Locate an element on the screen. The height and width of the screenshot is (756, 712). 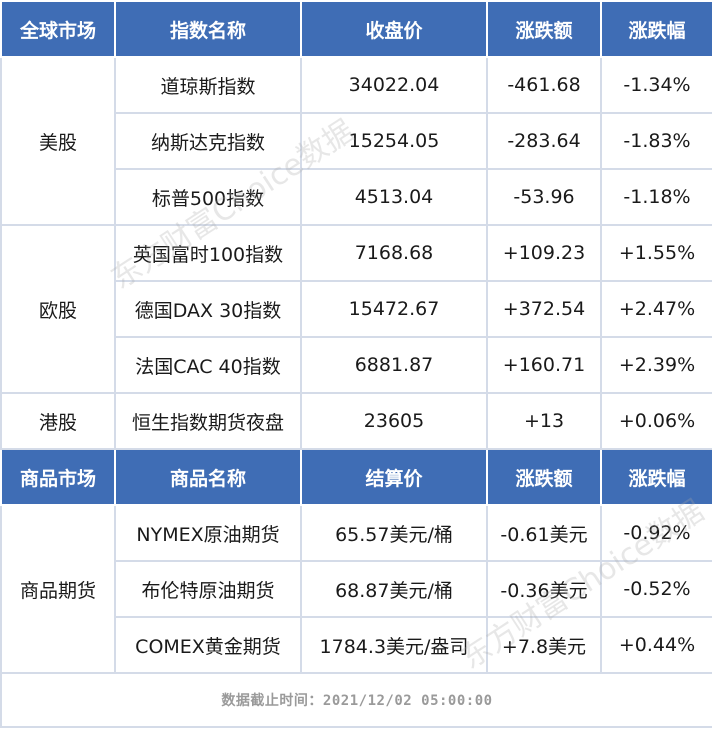
column-header: 指数名称 is located at coordinates (208, 29).